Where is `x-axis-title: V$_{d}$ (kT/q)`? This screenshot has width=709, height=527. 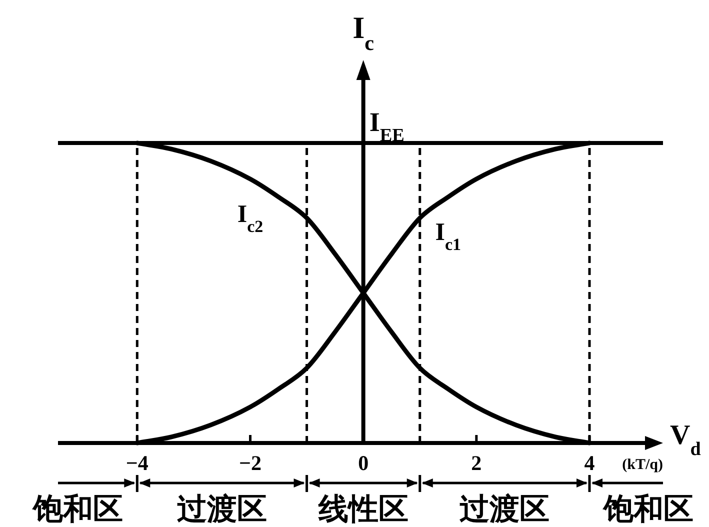
x-axis-title: V$_{d}$ (kT/q) is located at coordinates (661, 446).